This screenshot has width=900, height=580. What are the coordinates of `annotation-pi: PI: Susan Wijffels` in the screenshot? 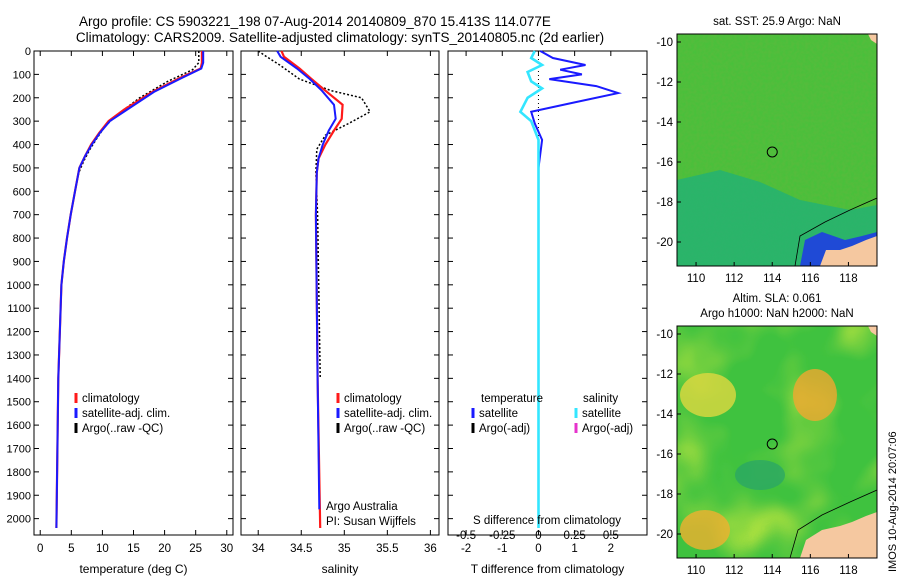 It's located at (371, 522).